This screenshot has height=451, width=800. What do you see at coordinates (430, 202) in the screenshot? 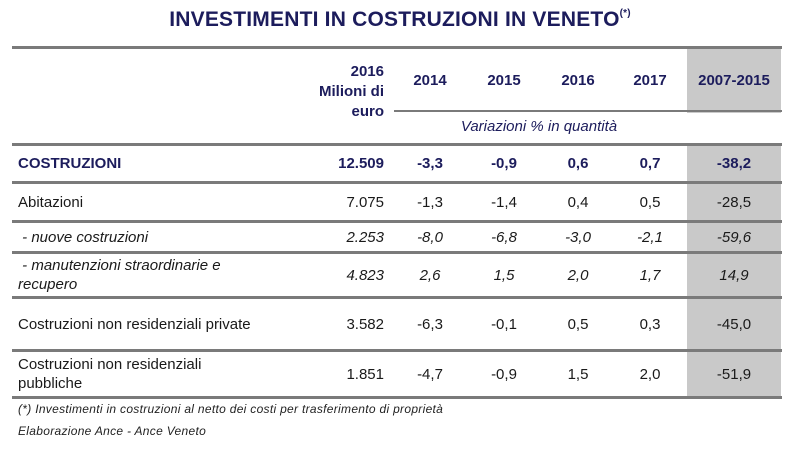
I see `variation-cell-2014: -1,3` at bounding box center [430, 202].